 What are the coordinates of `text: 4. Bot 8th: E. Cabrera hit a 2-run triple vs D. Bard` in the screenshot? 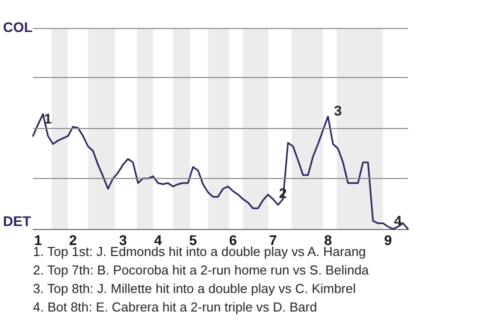 It's located at (175, 307).